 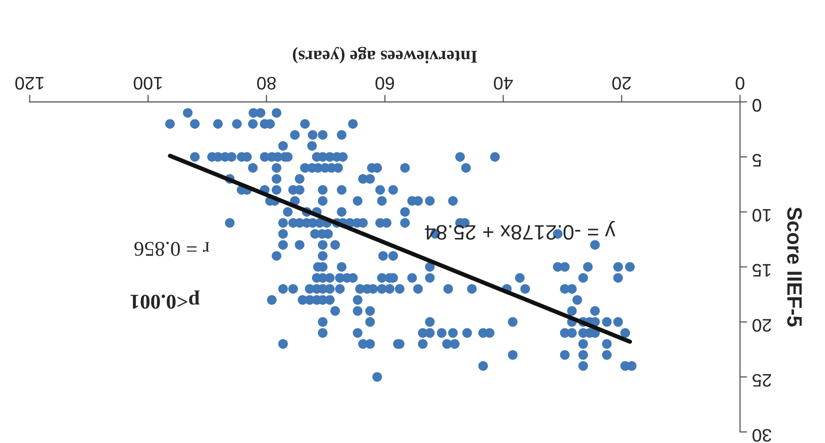 What do you see at coordinates (385, 55) in the screenshot?
I see `x-axis-title: Interviewees age (years)` at bounding box center [385, 55].